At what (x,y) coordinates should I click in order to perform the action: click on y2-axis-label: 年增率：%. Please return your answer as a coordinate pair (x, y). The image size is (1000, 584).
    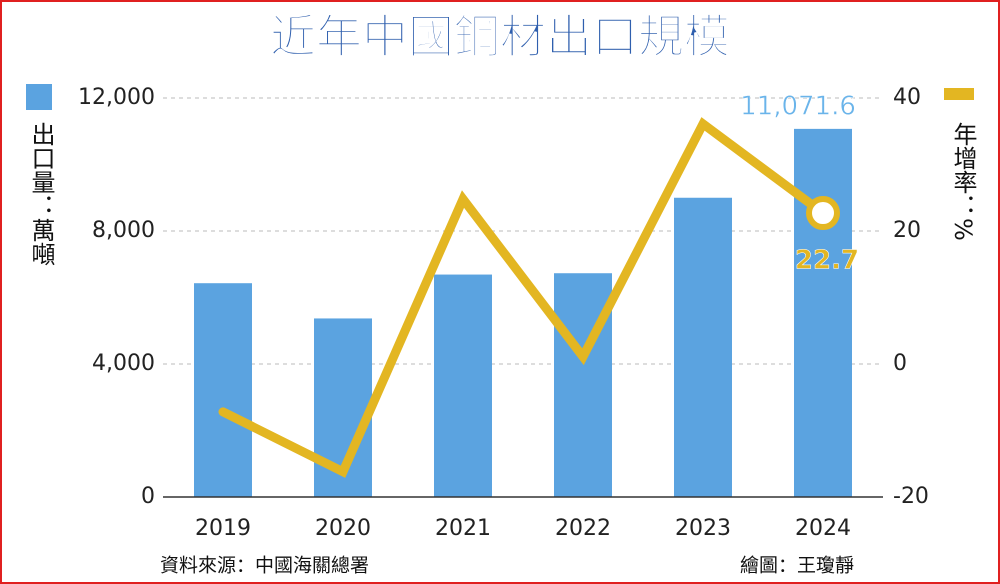
    Looking at the image, I should click on (963, 181).